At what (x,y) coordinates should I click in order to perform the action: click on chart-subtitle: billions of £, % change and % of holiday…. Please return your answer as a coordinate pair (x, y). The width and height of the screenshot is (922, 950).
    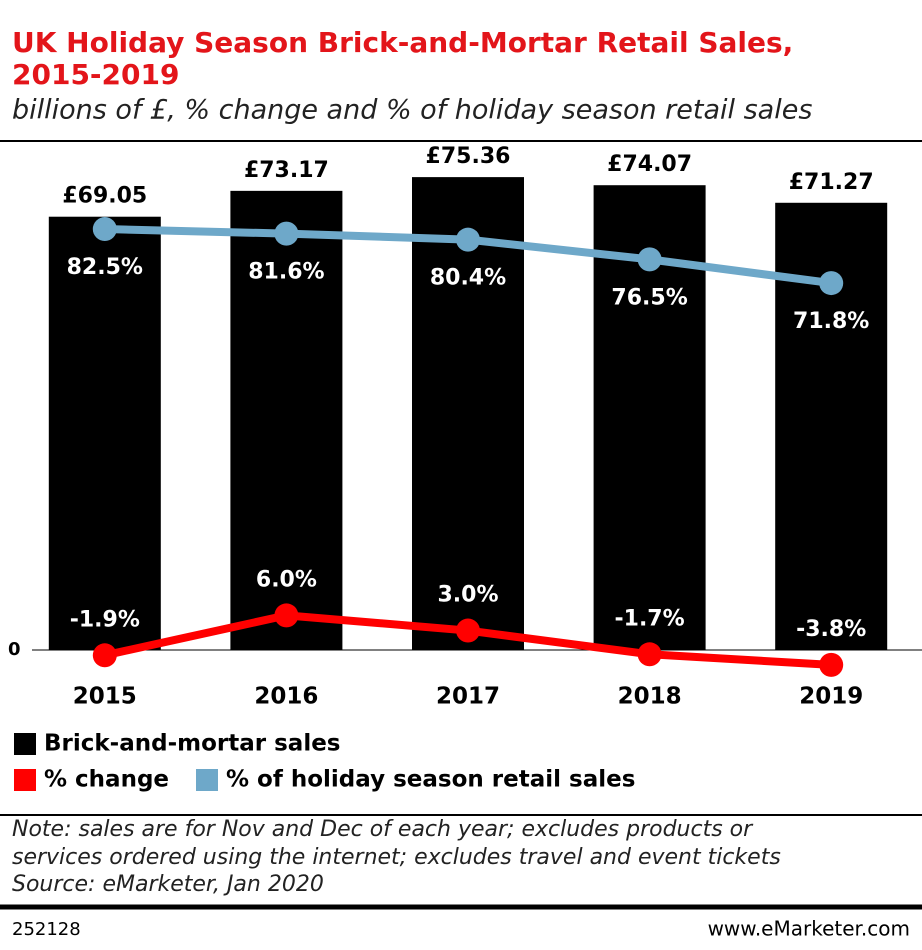
    Looking at the image, I should click on (412, 110).